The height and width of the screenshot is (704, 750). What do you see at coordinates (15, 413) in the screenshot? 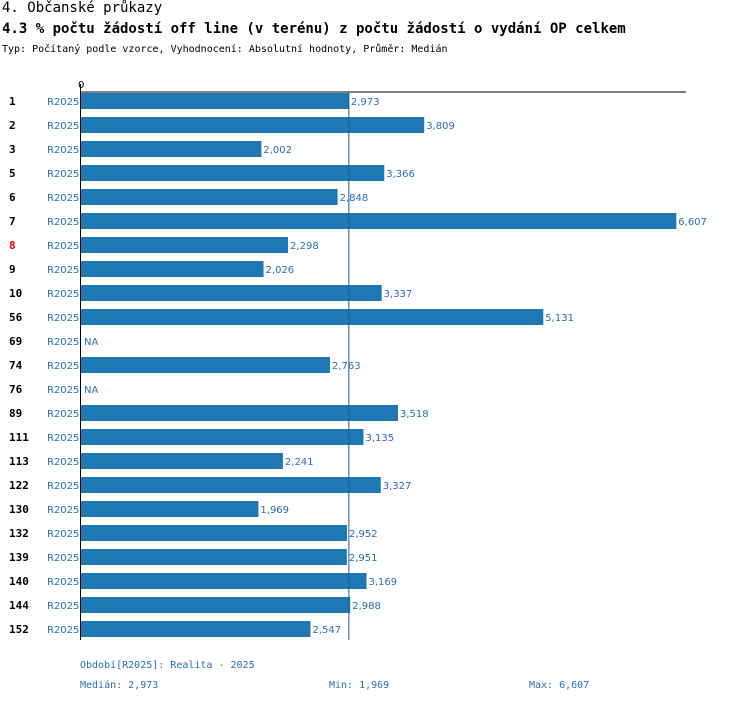
I see `category-label: 89` at bounding box center [15, 413].